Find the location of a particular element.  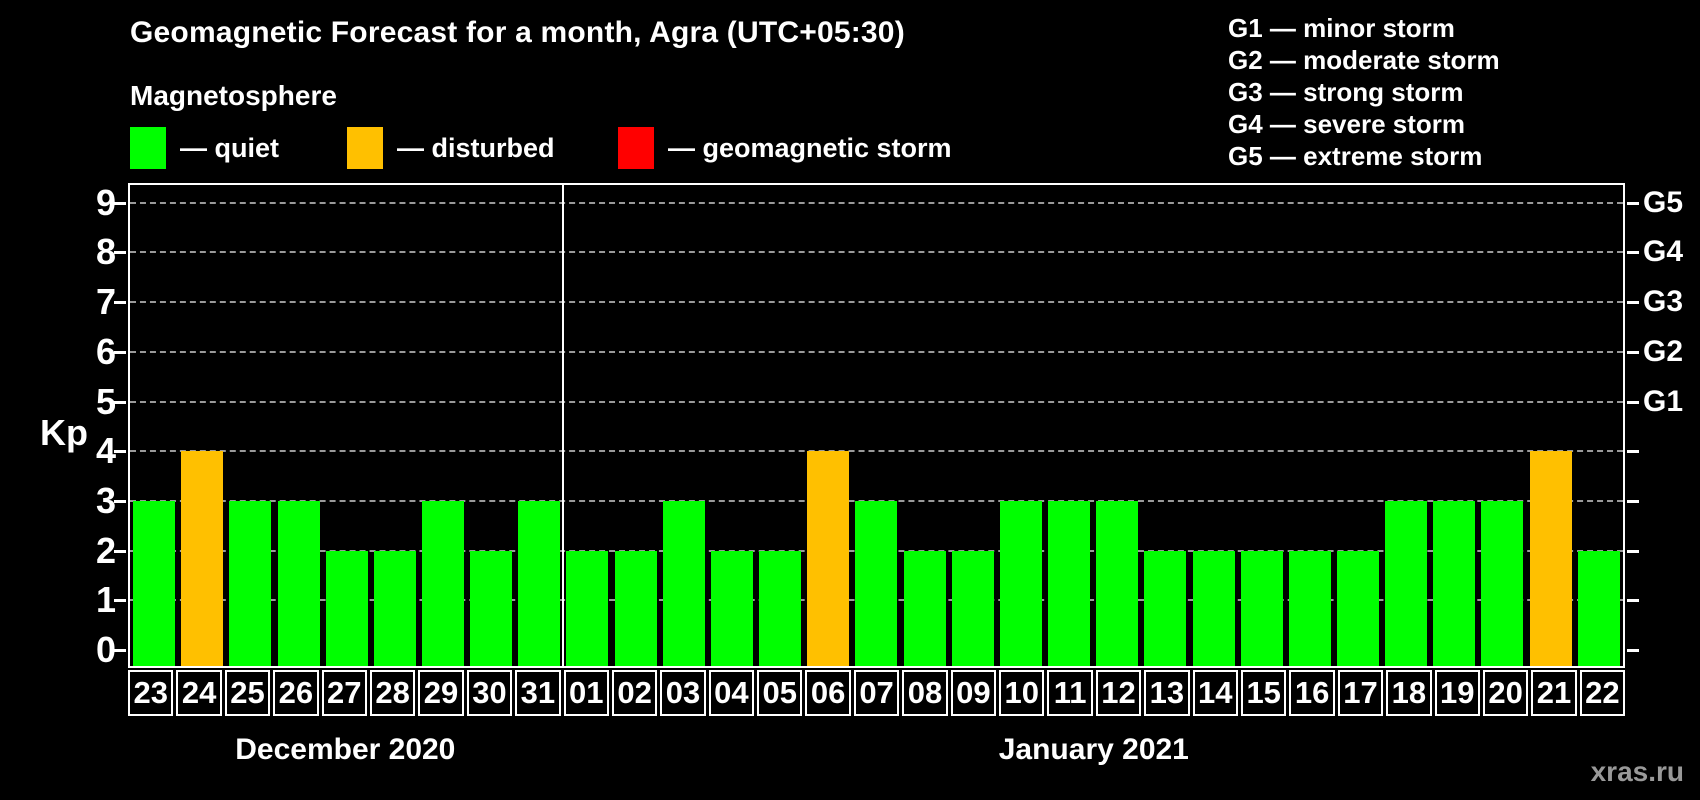

y-tick-label-7: 7 is located at coordinates (105, 302).